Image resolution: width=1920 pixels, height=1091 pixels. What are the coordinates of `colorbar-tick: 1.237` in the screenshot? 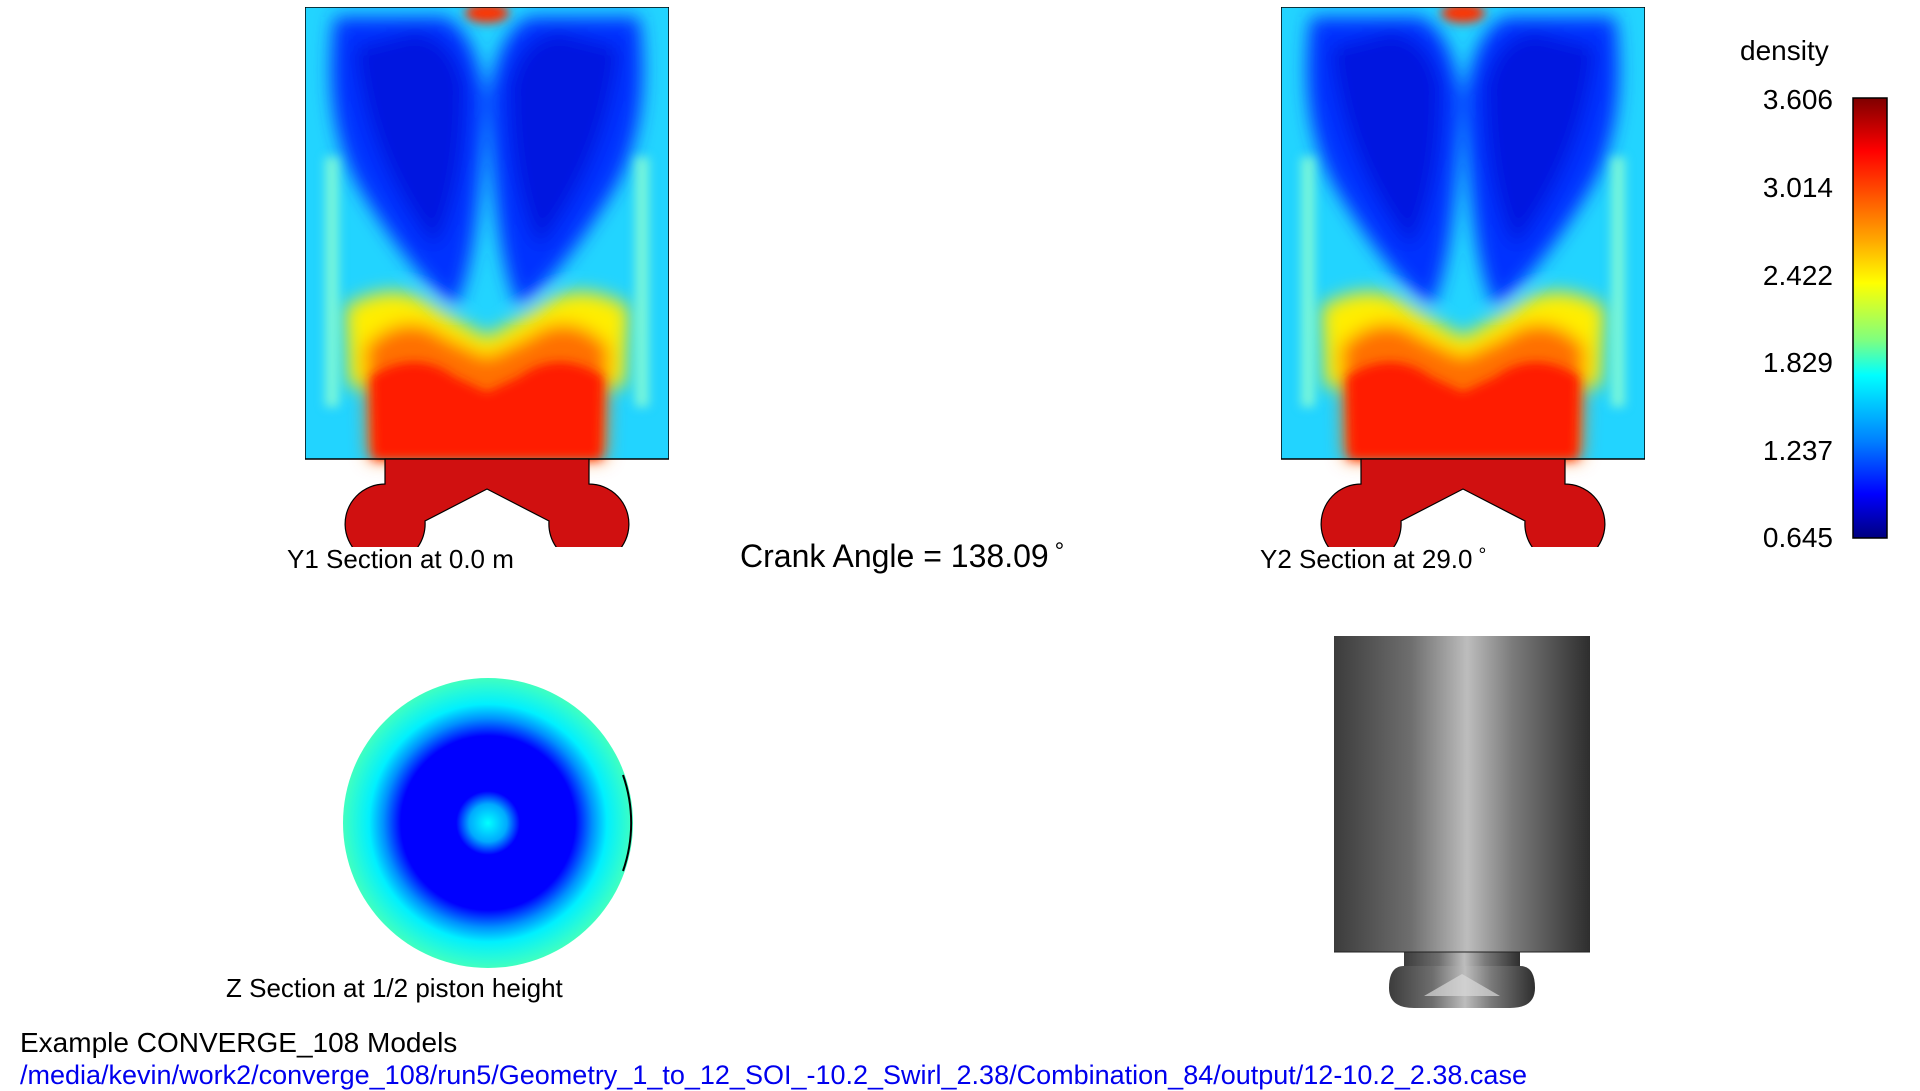 It's located at (1797, 450).